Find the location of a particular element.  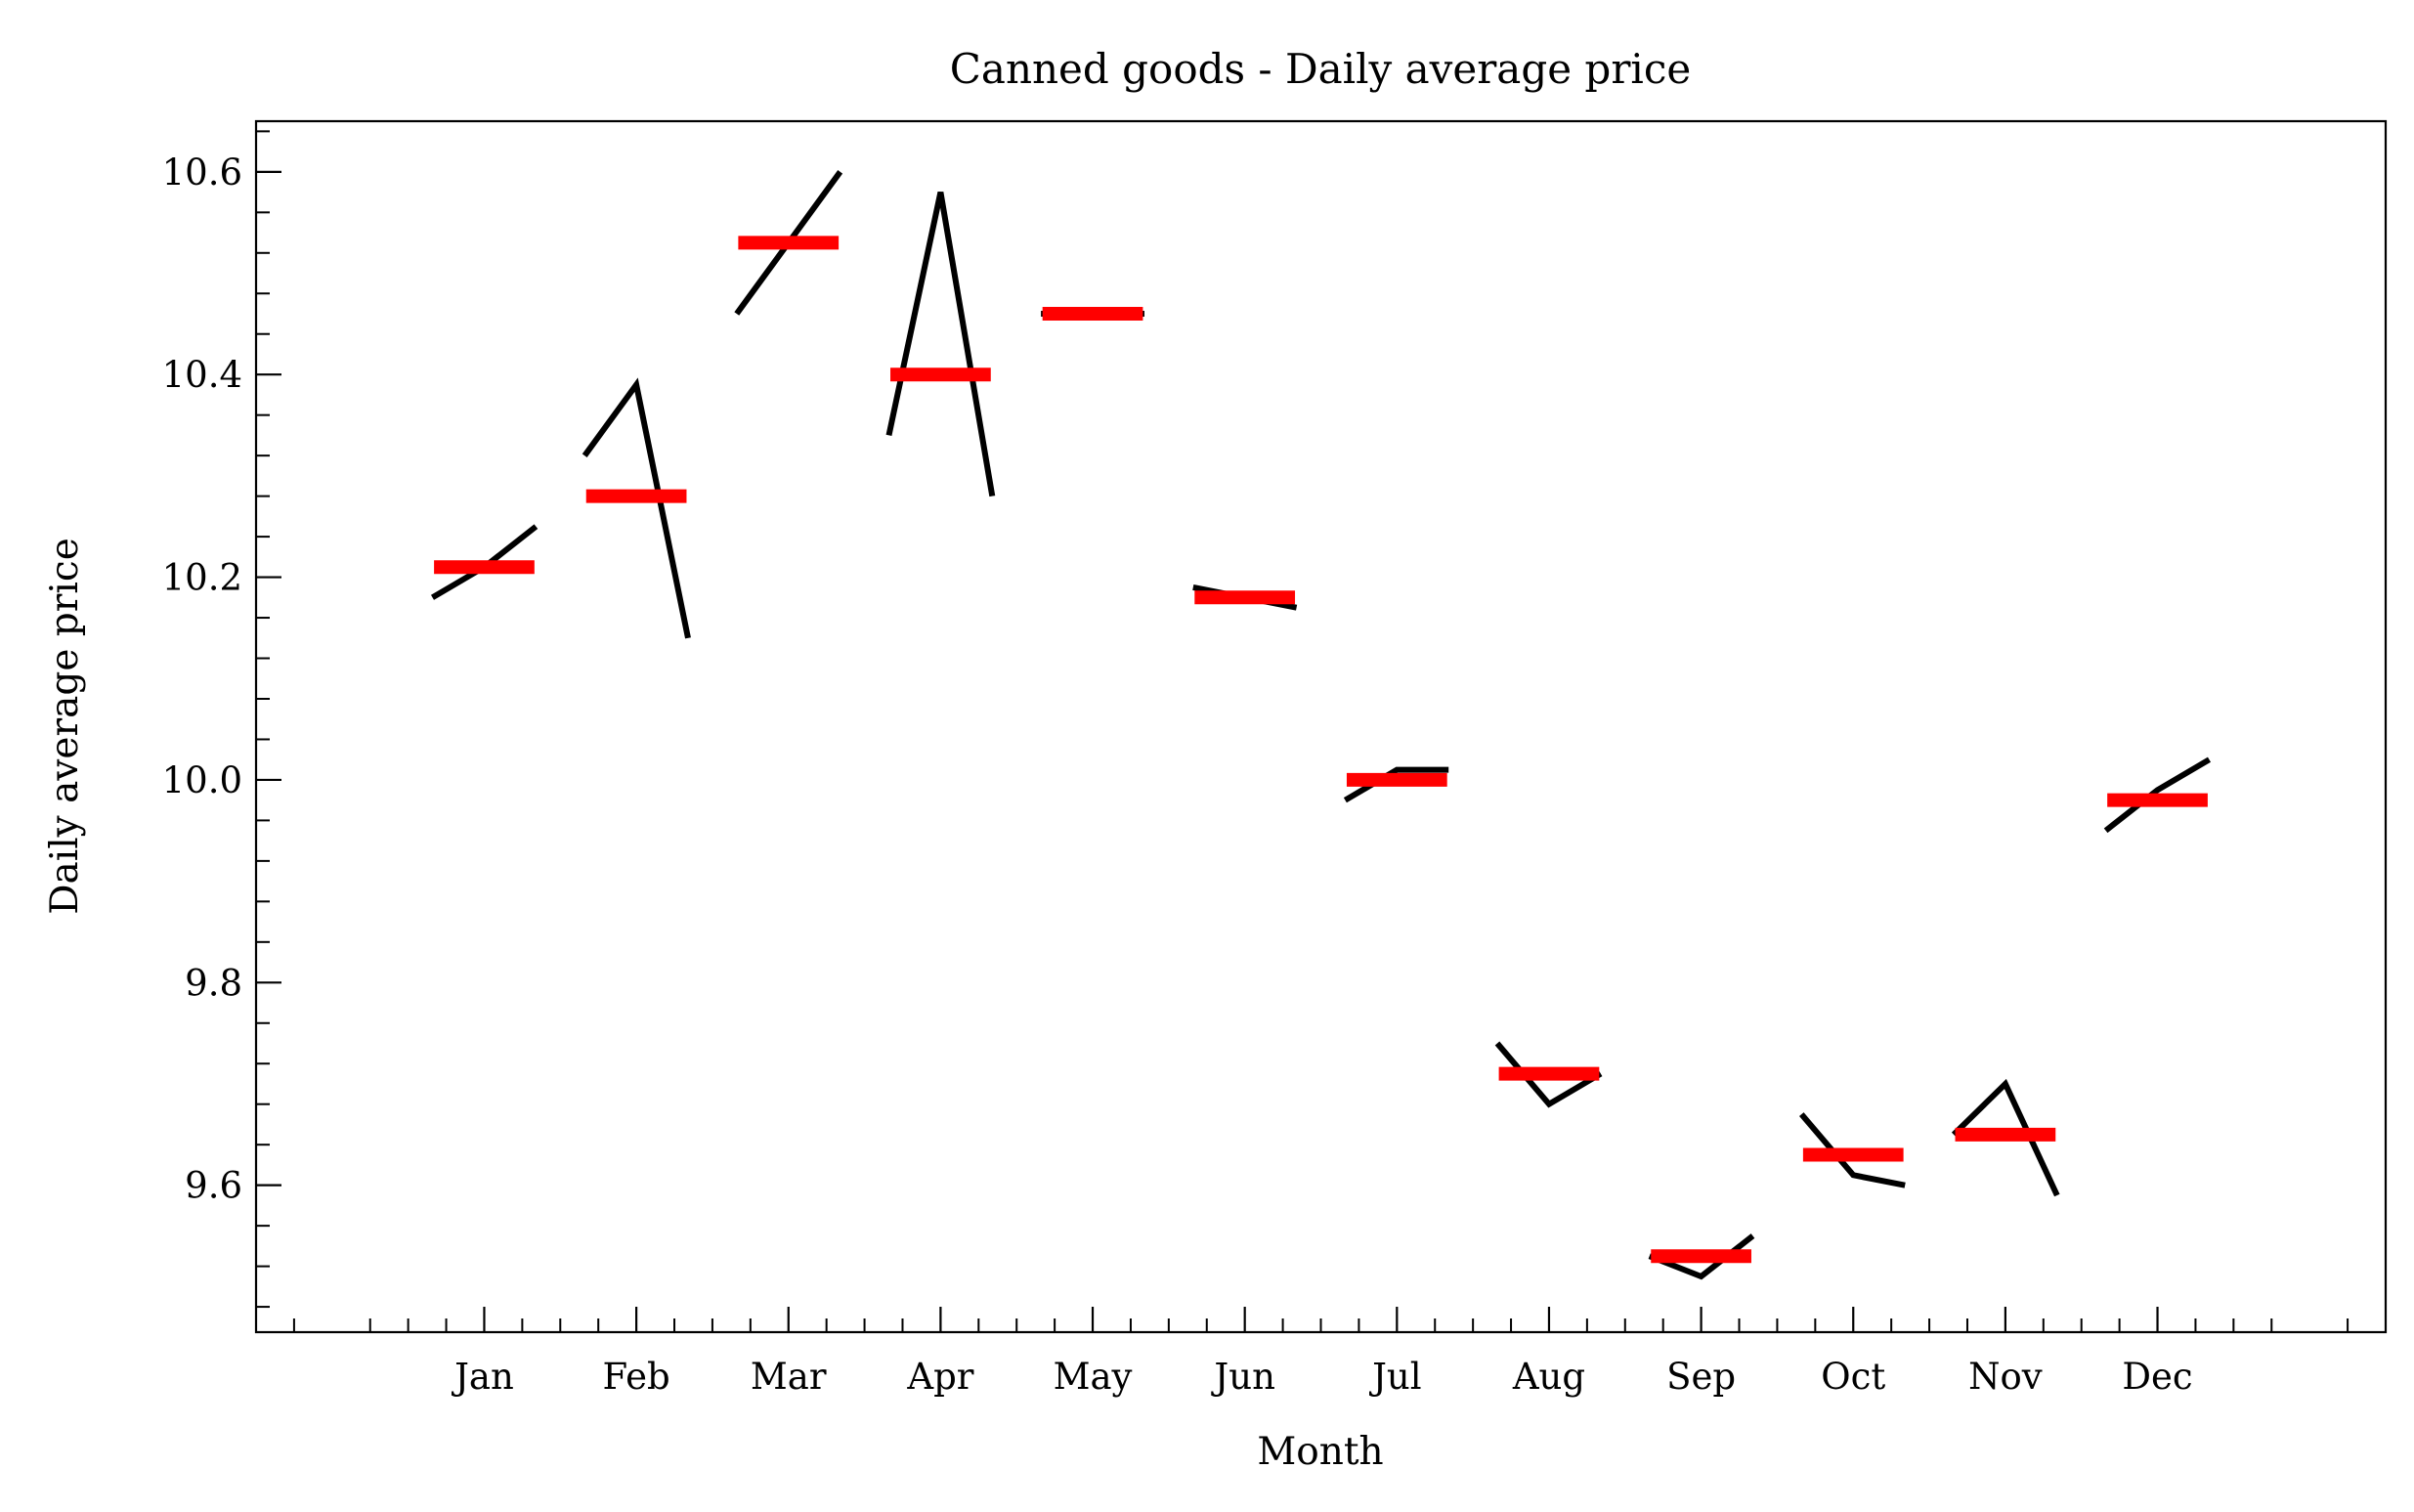

x-tick-label: Mar is located at coordinates (789, 1377).